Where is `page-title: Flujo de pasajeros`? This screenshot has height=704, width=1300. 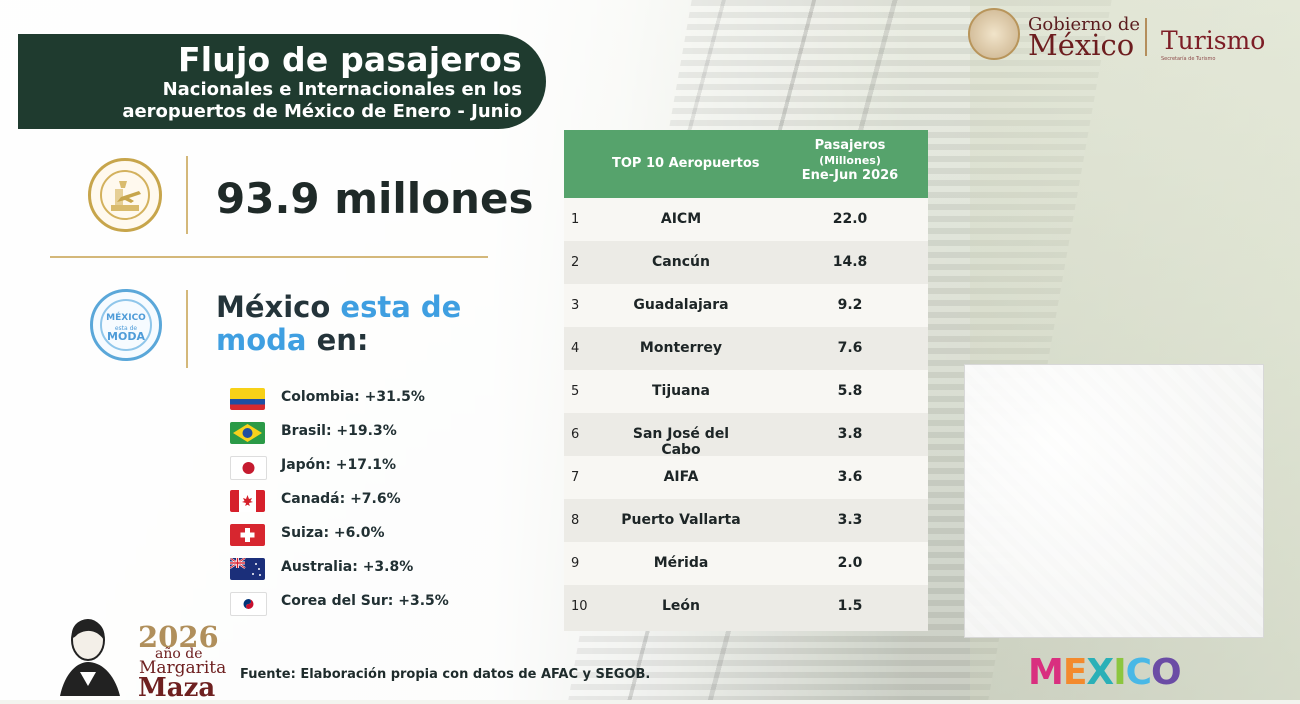
page-title: Flujo de pasajeros is located at coordinates (350, 59).